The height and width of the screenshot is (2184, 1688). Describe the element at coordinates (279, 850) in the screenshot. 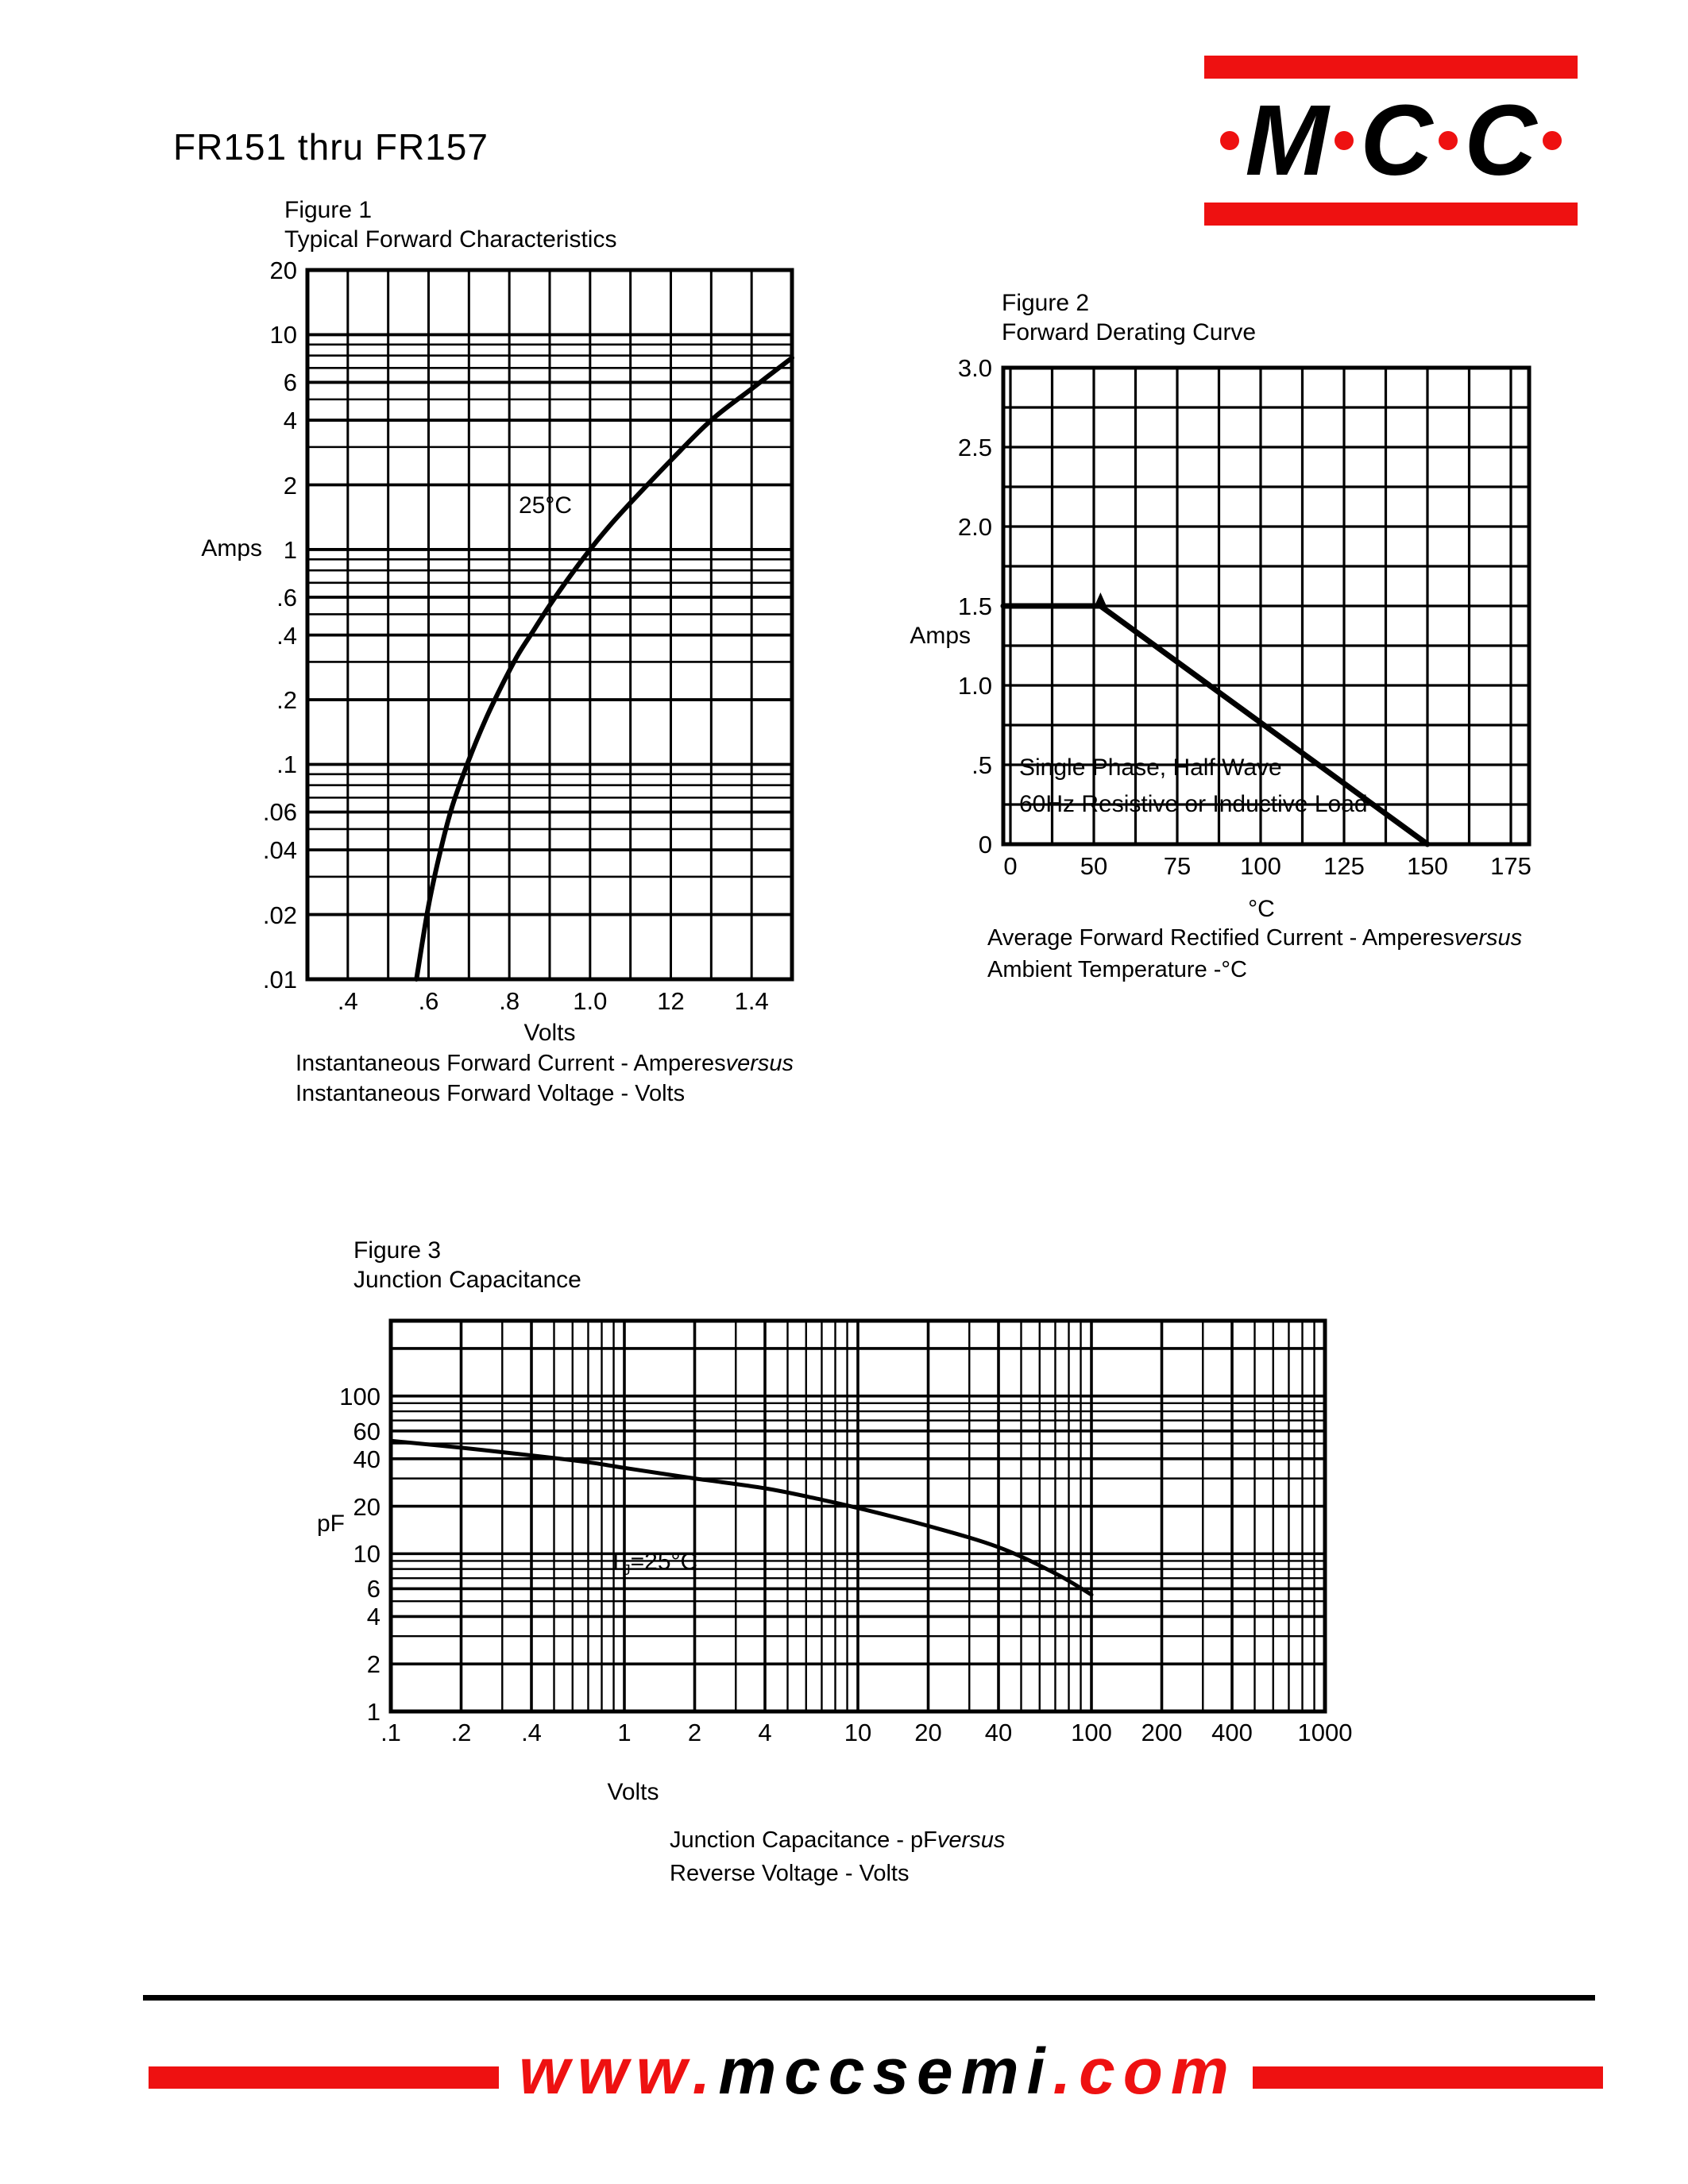

I see `figure1-y-tick: .04` at that location.